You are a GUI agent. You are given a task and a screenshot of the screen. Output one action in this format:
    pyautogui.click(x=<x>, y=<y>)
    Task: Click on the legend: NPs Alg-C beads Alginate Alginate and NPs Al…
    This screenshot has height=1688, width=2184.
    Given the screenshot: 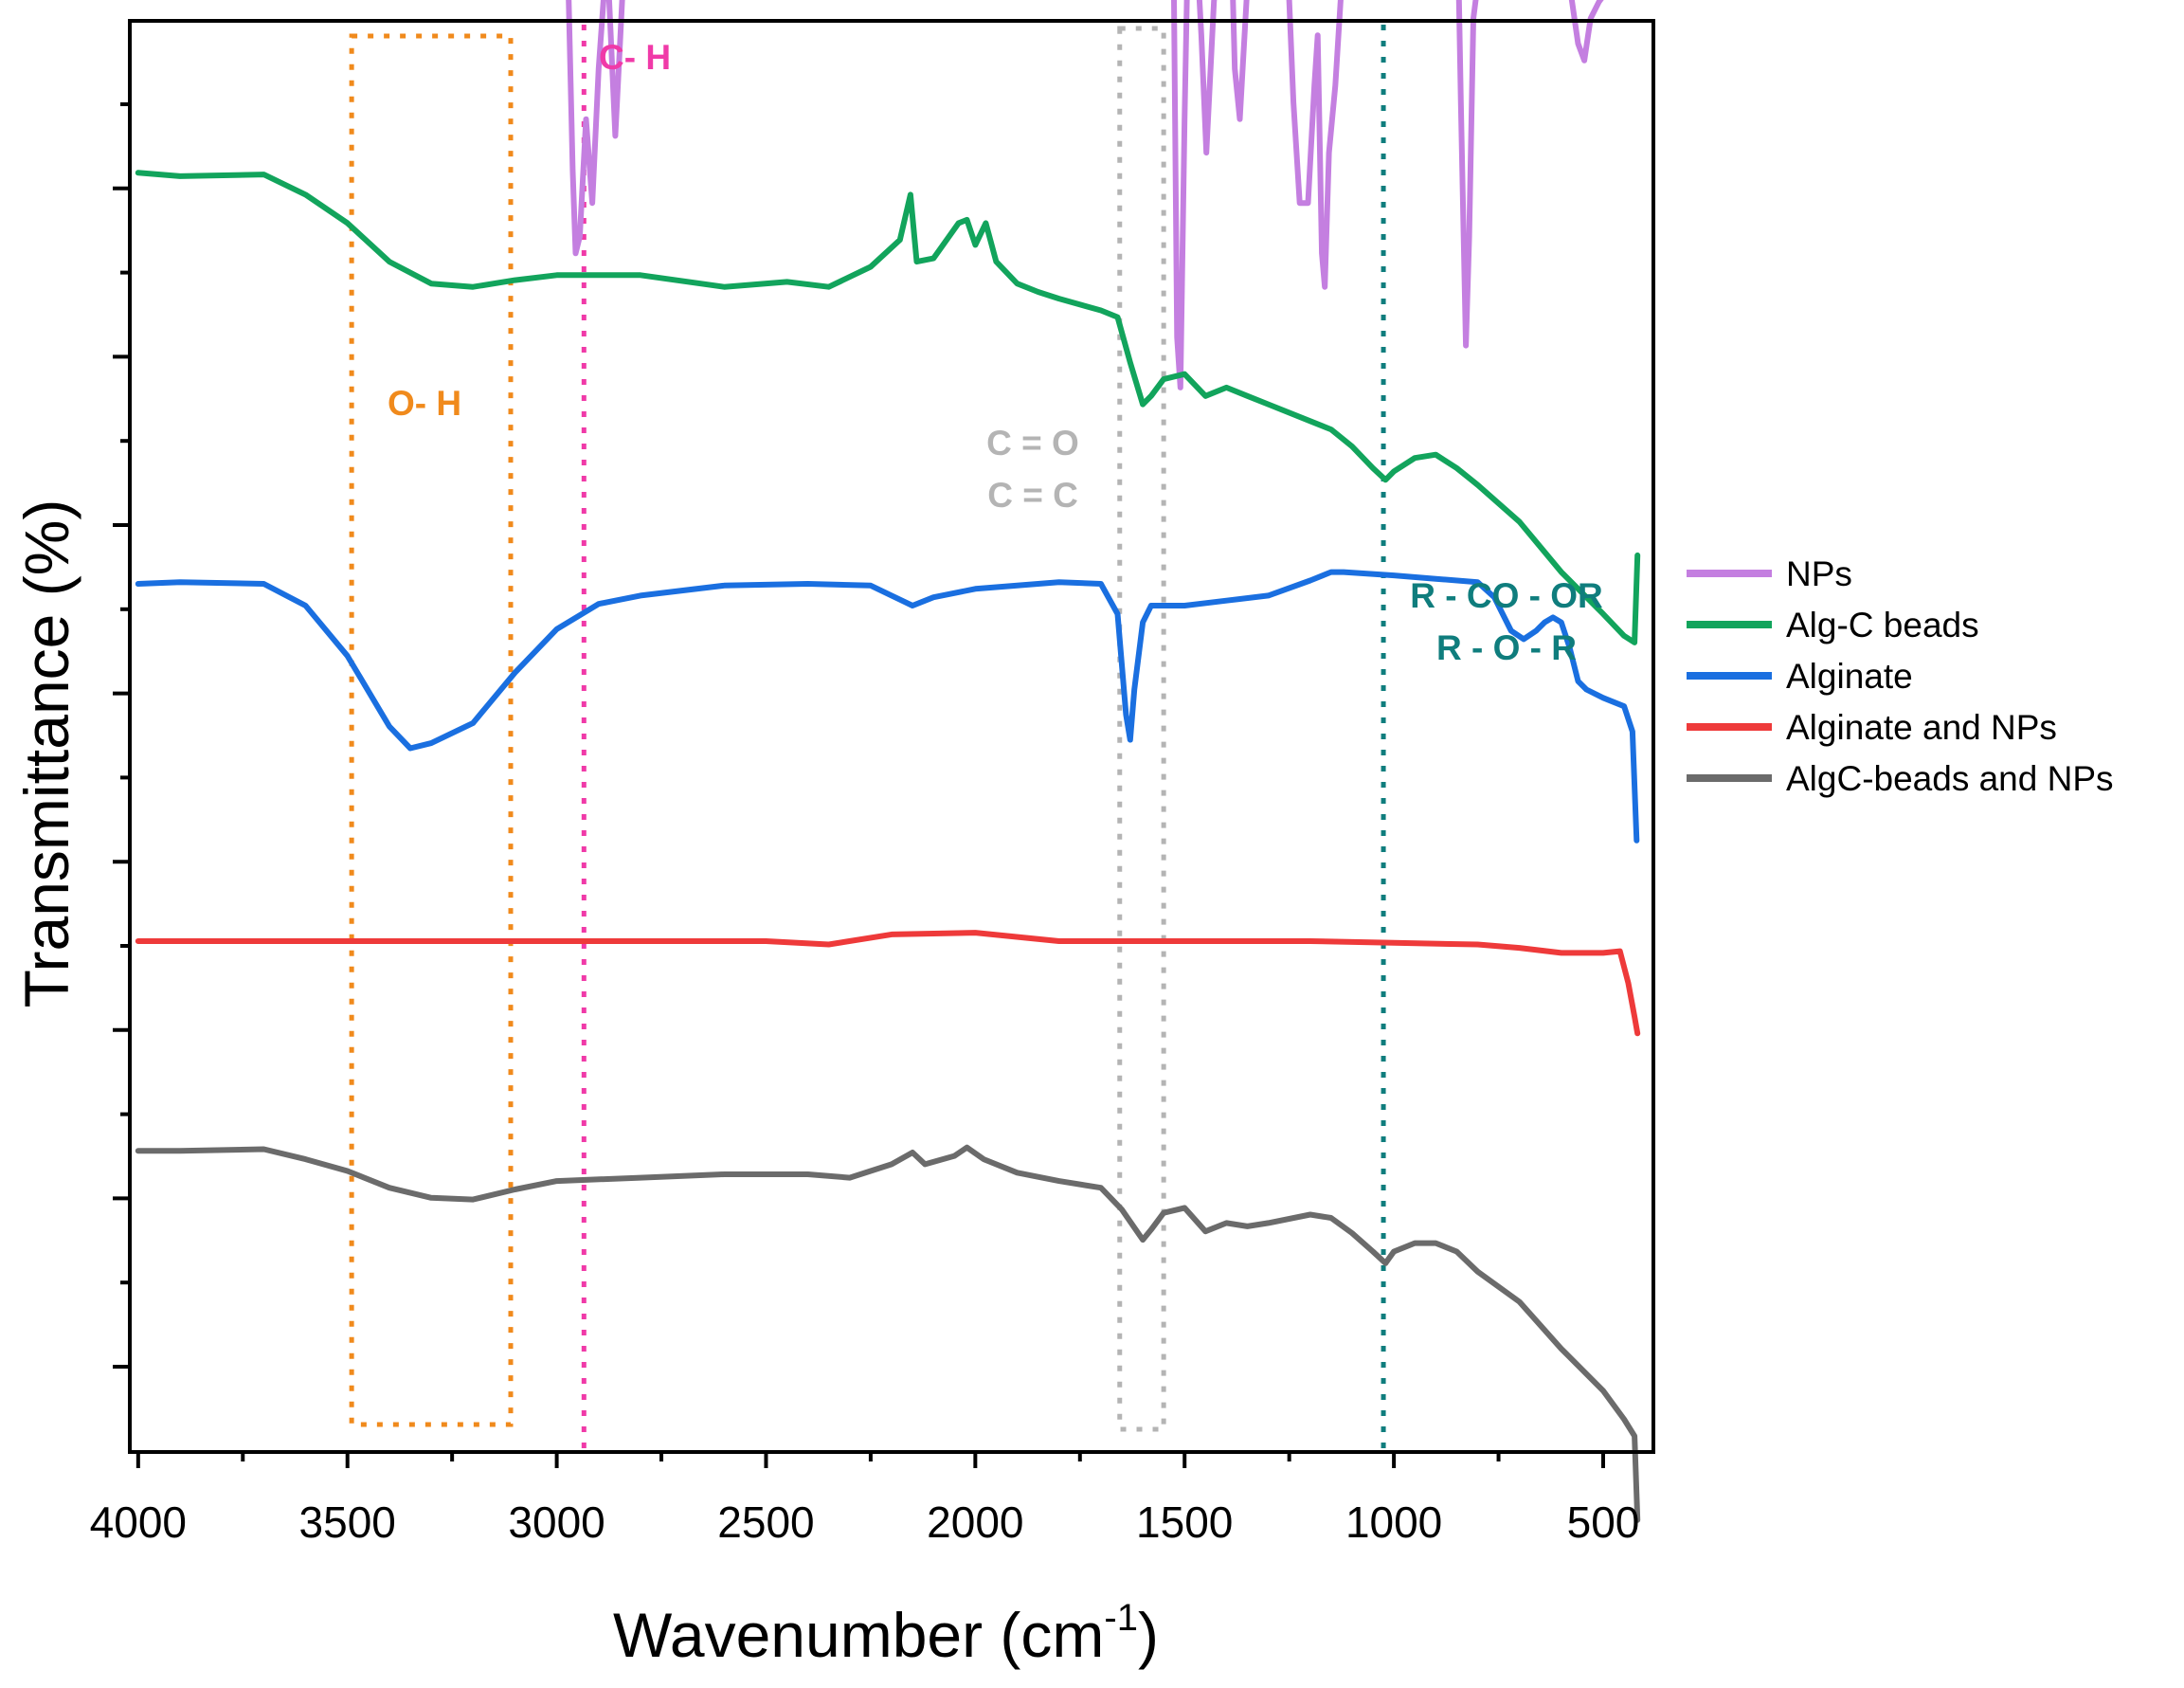 What is the action you would take?
    pyautogui.click(x=1900, y=676)
    